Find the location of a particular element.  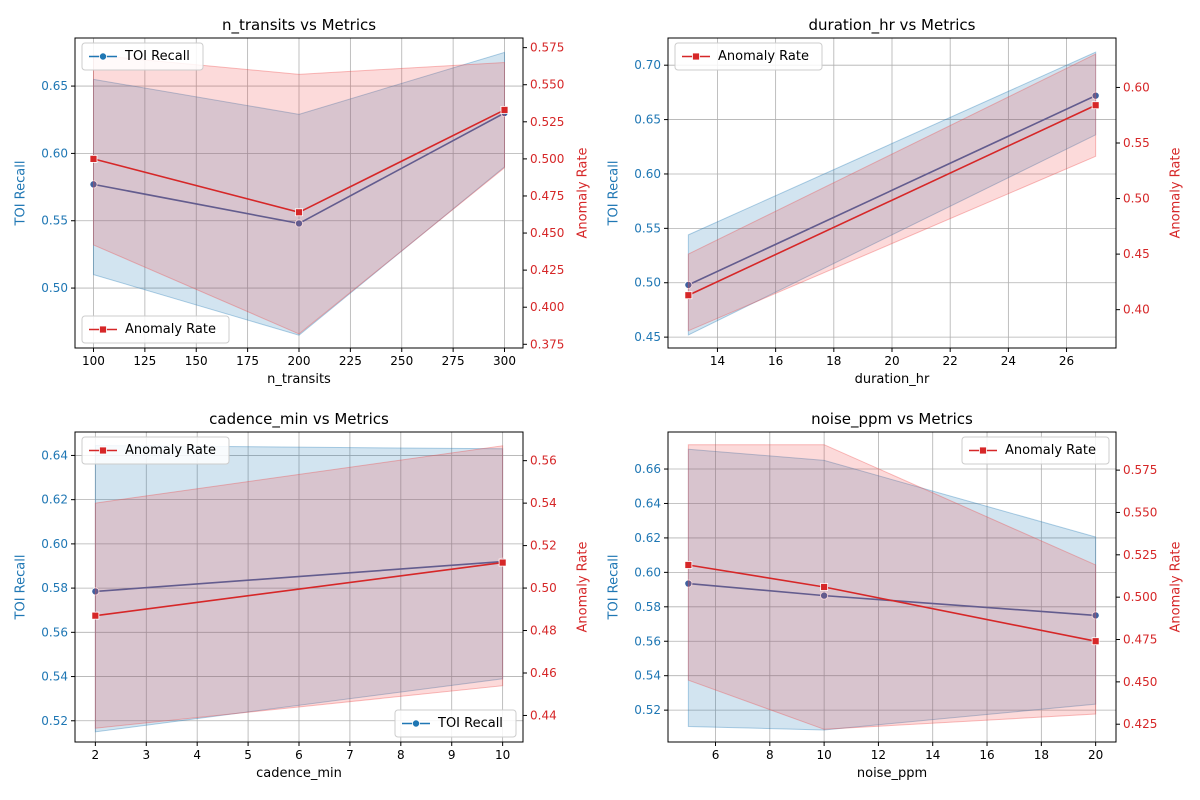

y-left-tick-label: 0.54 is located at coordinates (54, 677).